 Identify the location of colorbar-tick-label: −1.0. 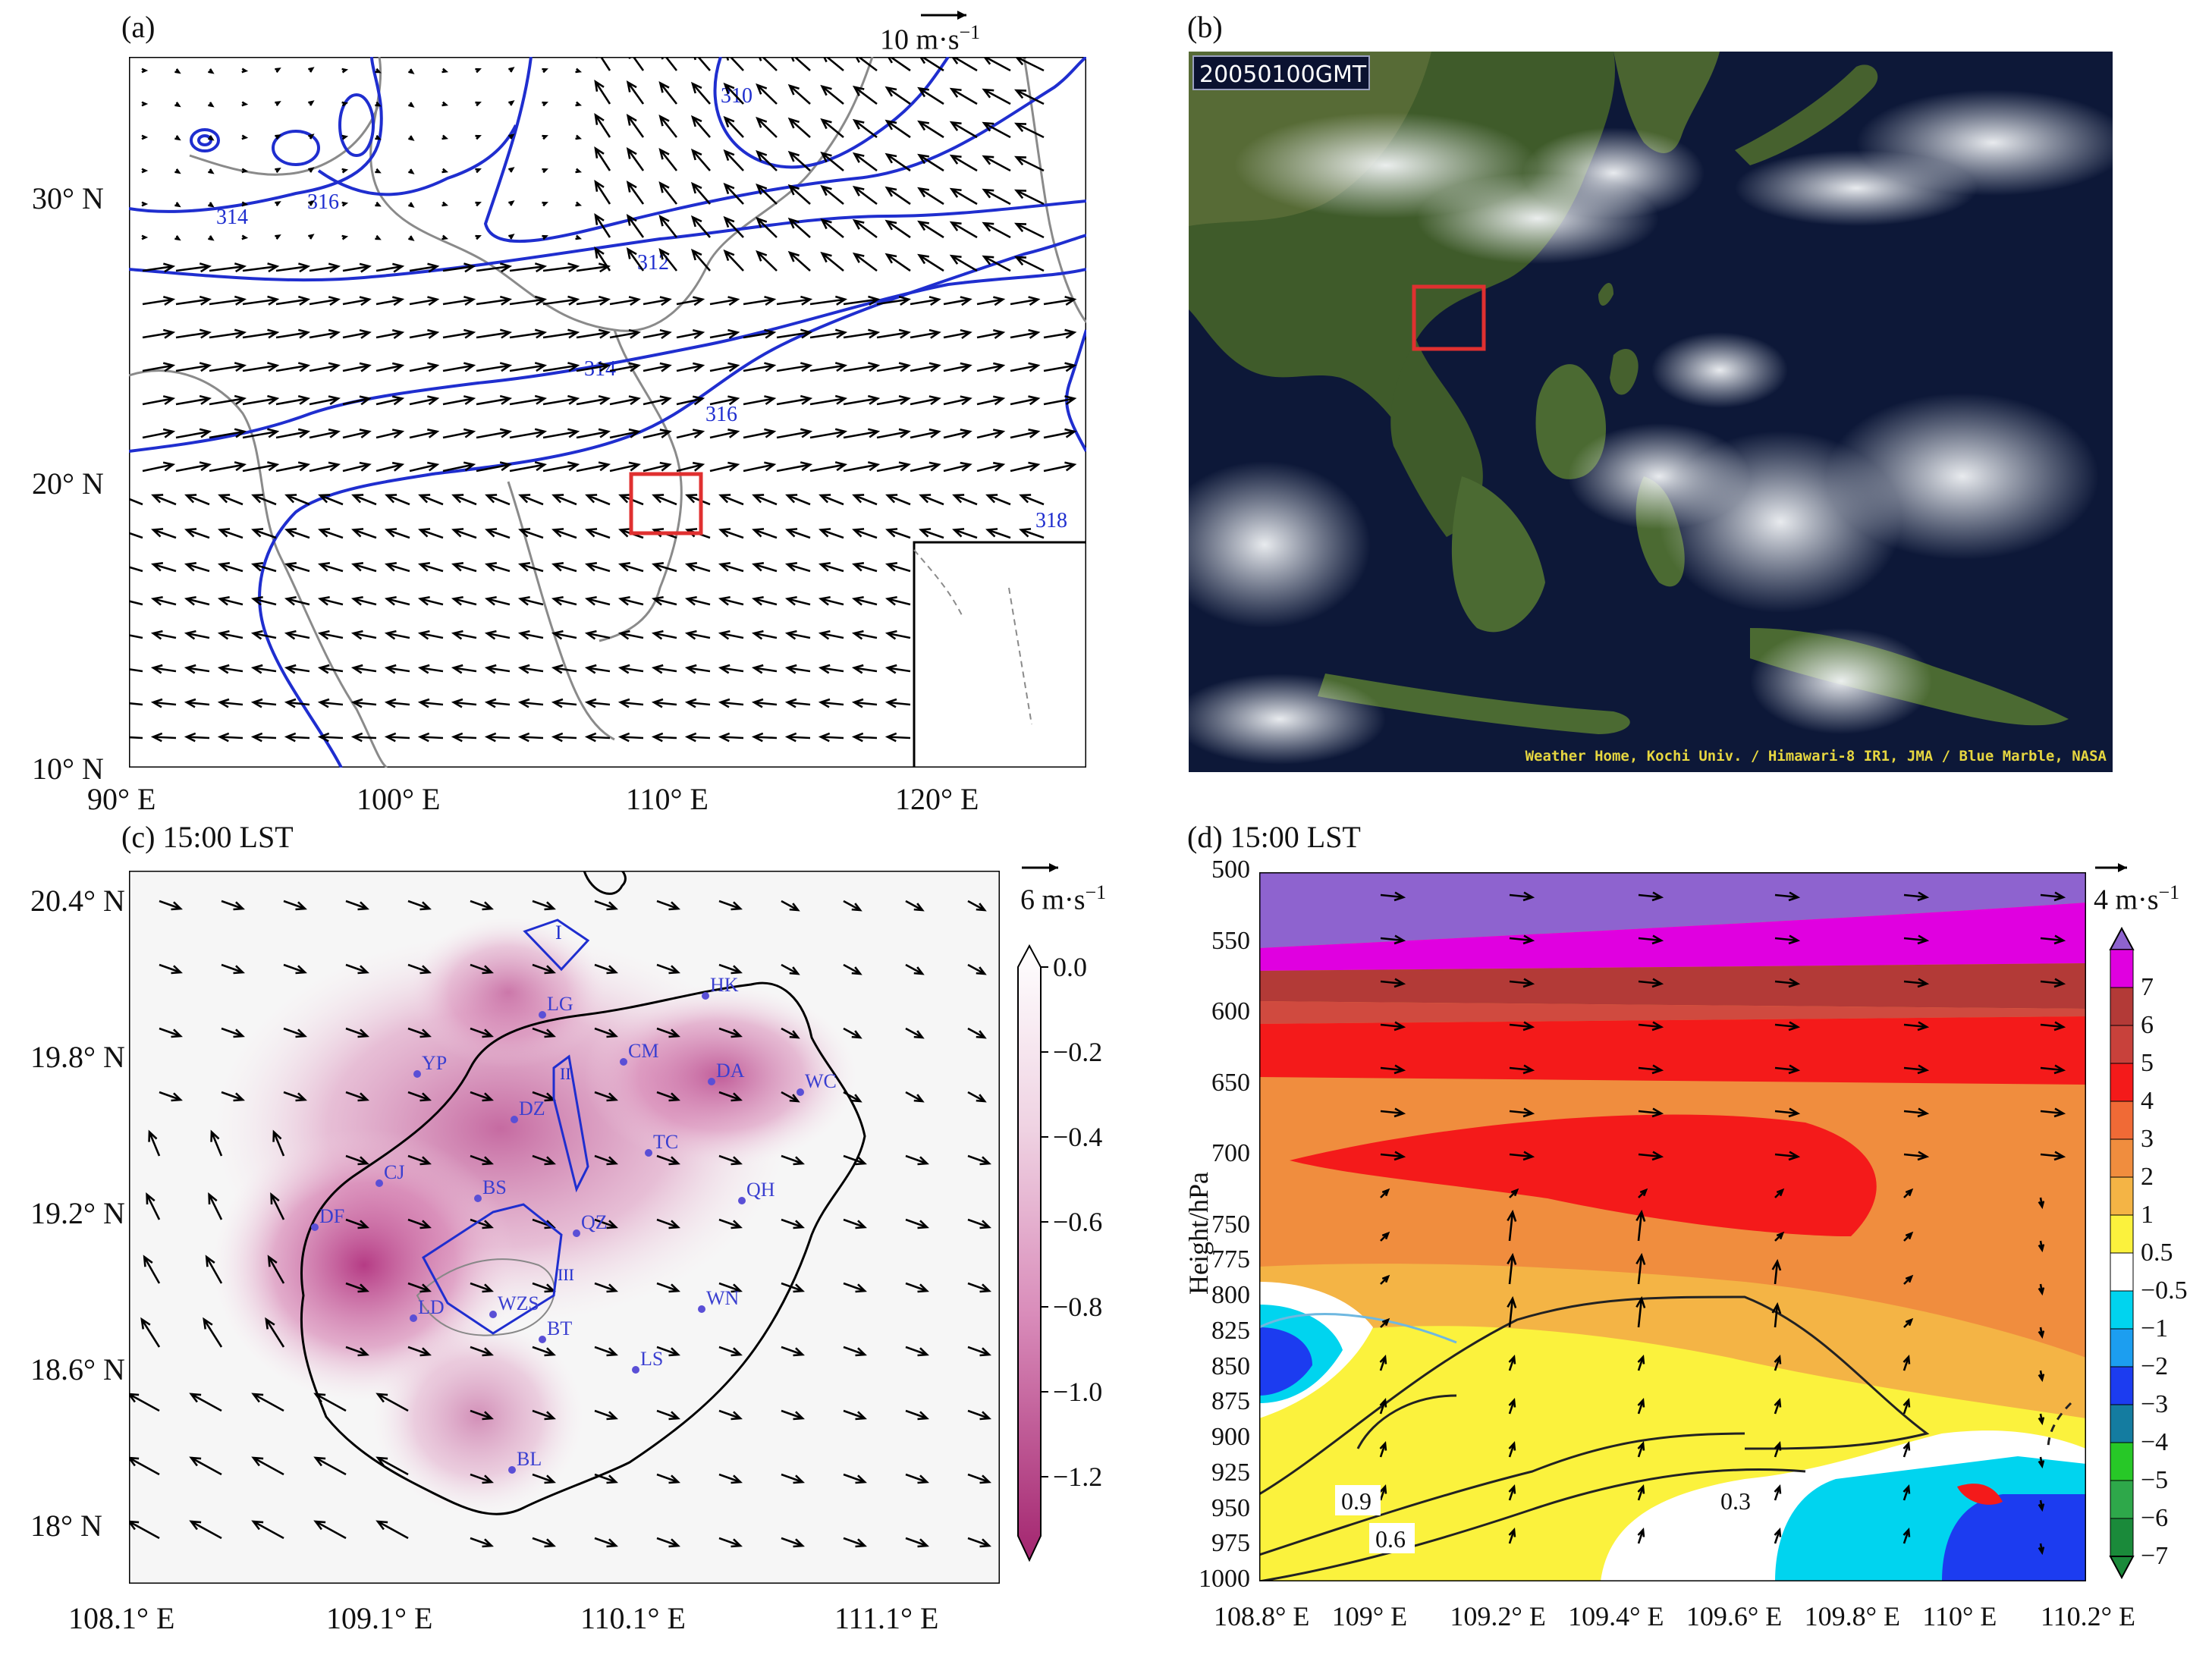
(1077, 1392).